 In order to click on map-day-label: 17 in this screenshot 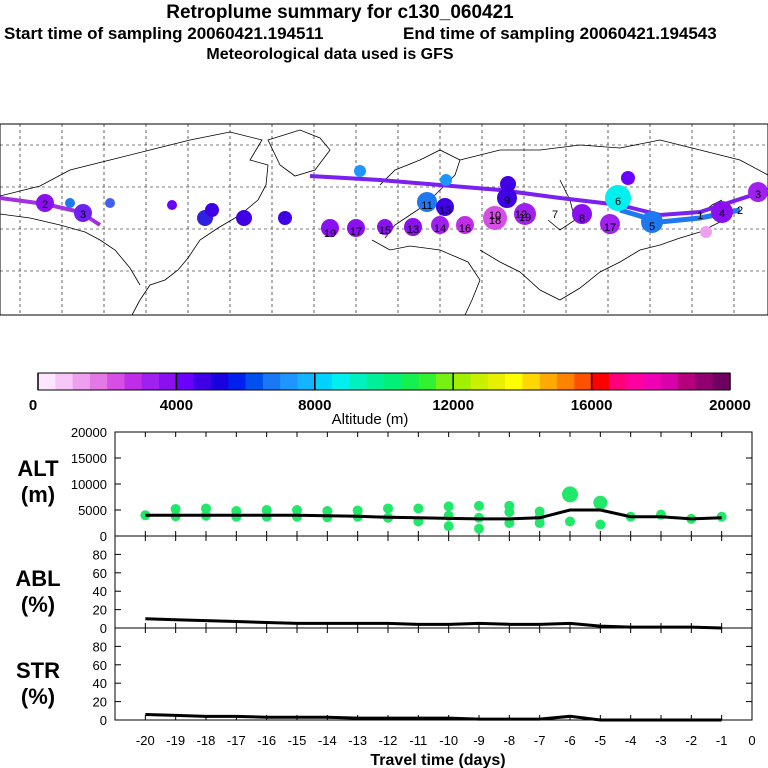, I will do `click(610, 228)`.